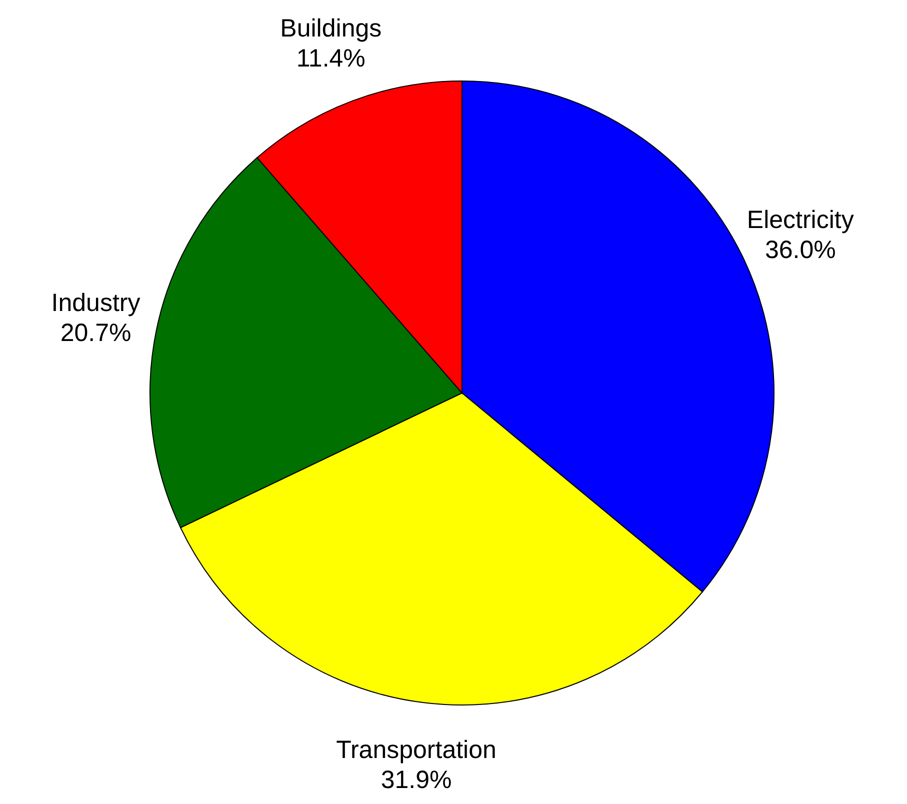 The image size is (907, 804). I want to click on slice-label: Industry, so click(96, 303).